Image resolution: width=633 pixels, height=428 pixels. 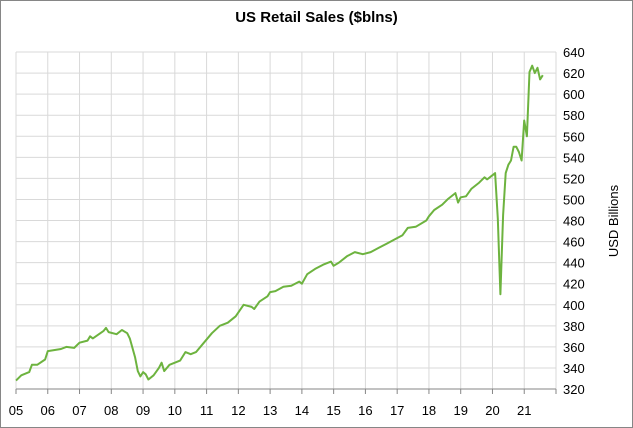 What do you see at coordinates (574, 94) in the screenshot?
I see `y-tick-label: 600` at bounding box center [574, 94].